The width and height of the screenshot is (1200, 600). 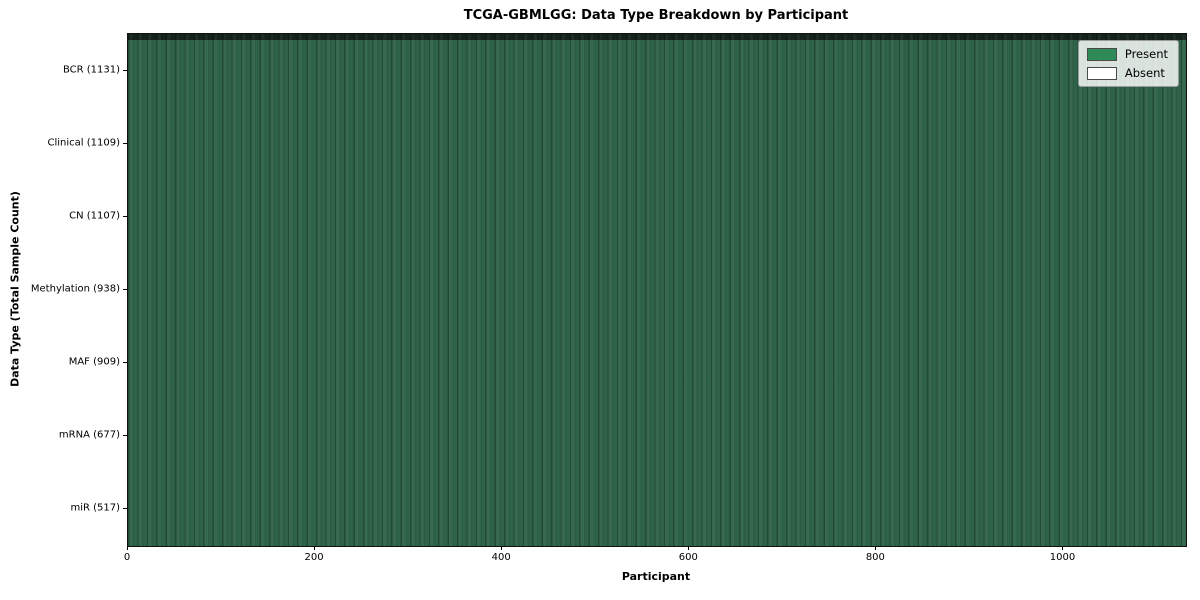 What do you see at coordinates (84, 143) in the screenshot?
I see `y-category-label-Clinical: Clinical (1109)` at bounding box center [84, 143].